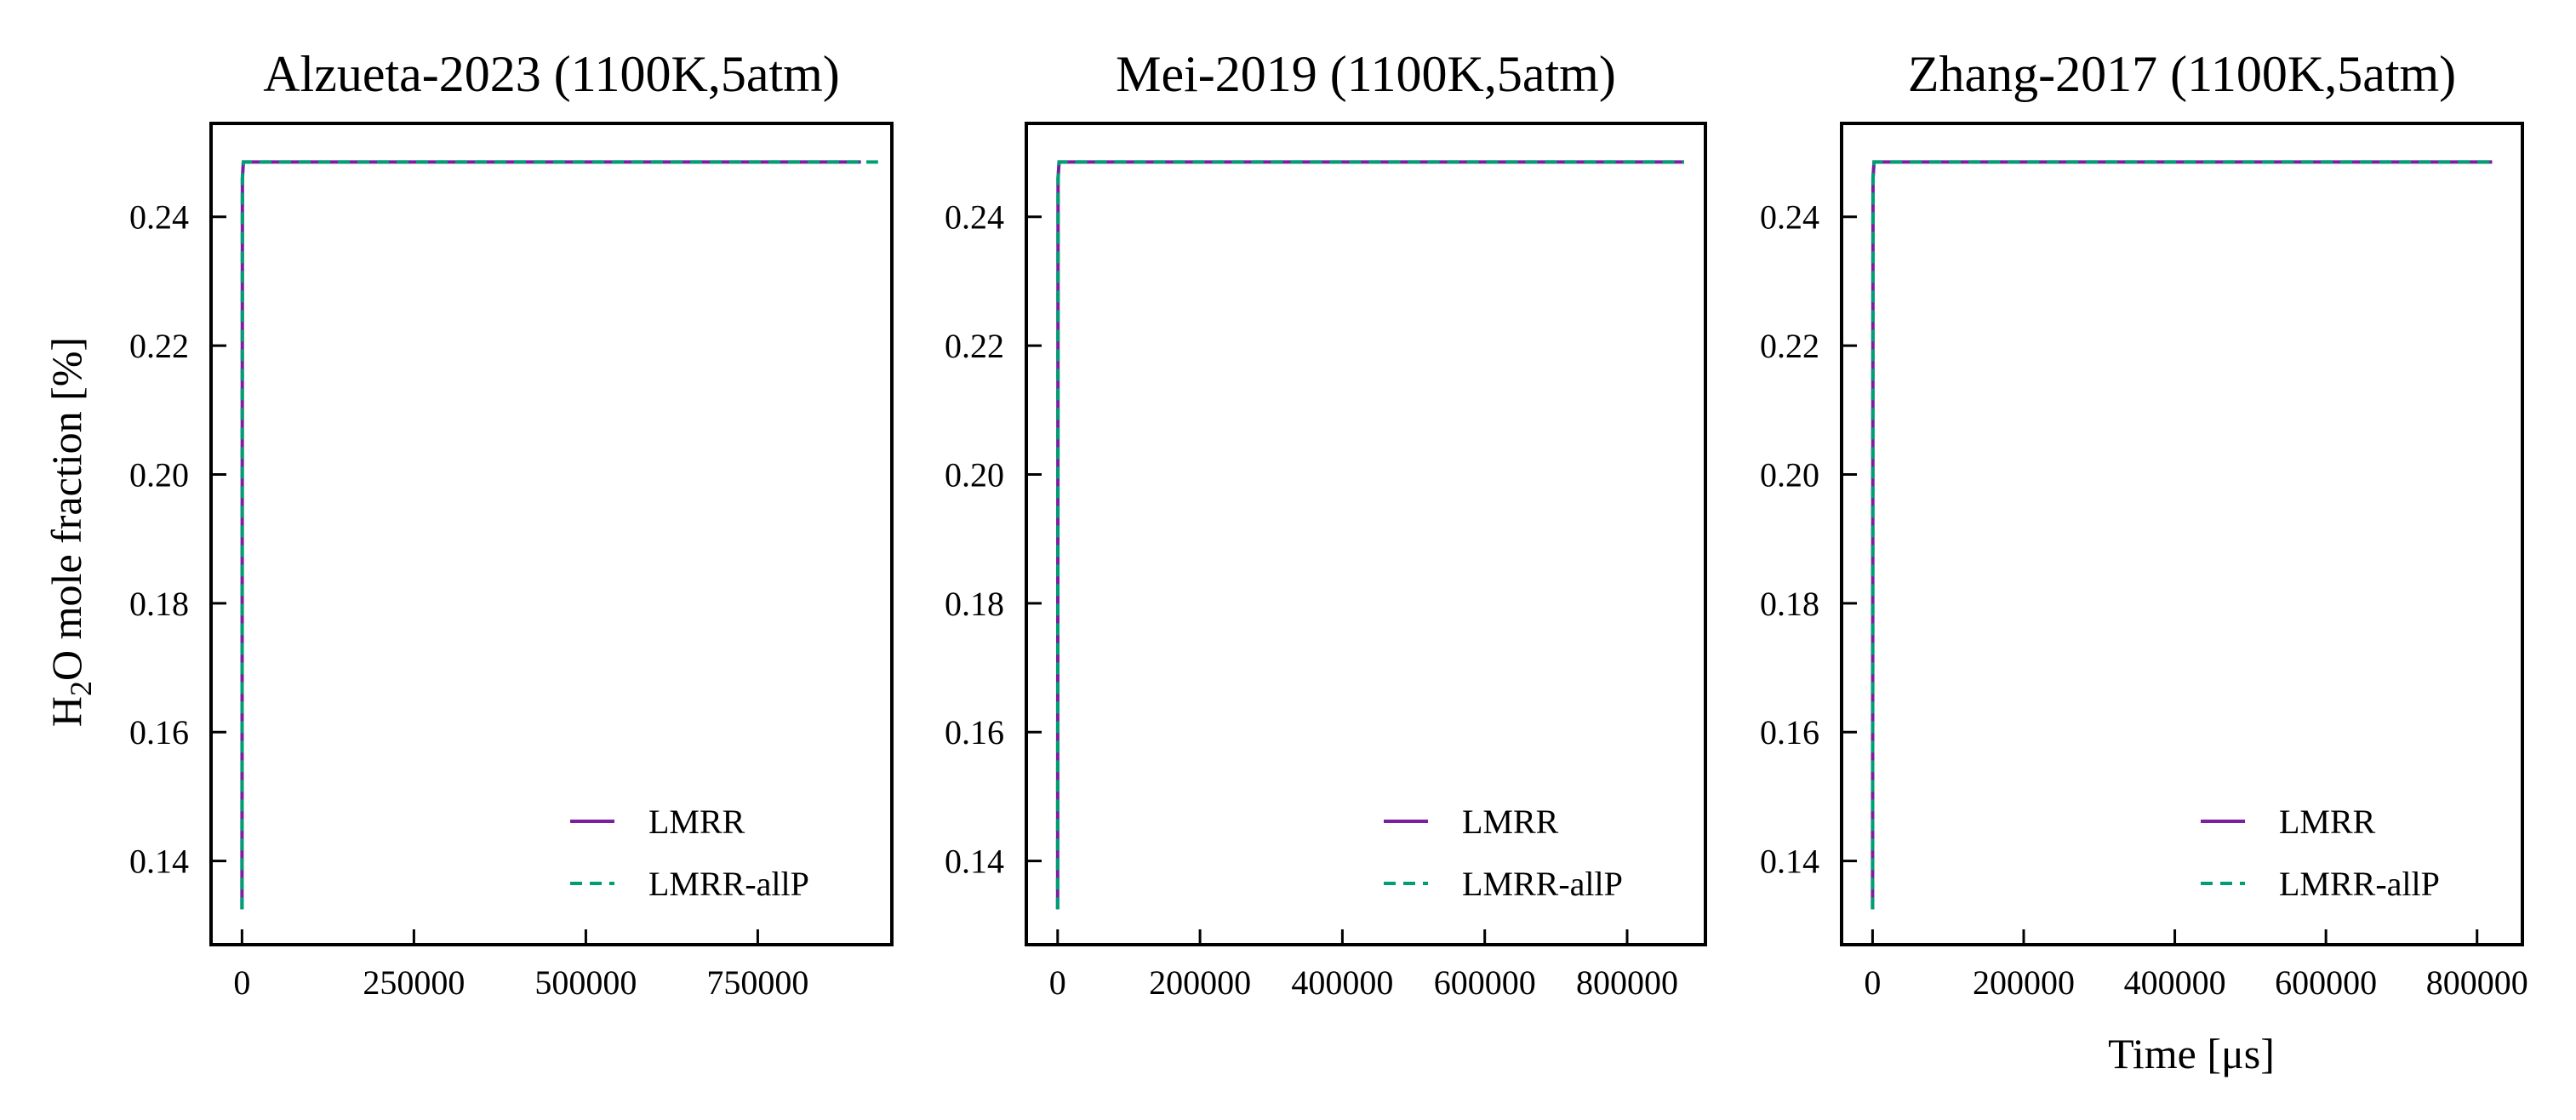 The height and width of the screenshot is (1120, 2576). I want to click on y-axis-label: H2O mole fraction [%], so click(70, 532).